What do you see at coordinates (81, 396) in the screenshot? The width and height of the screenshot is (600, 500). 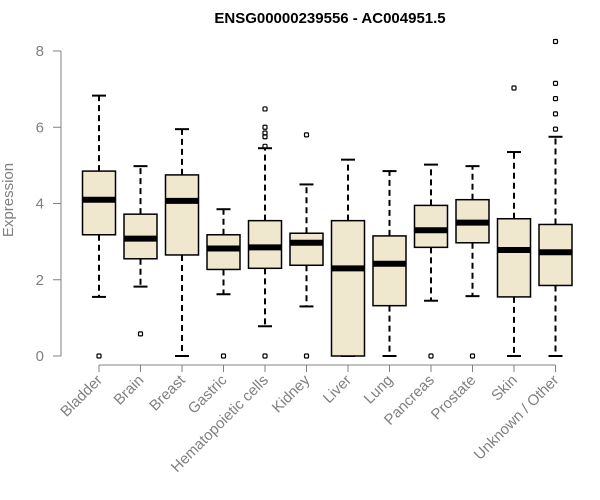 I see `x-tick-label: Bladder` at bounding box center [81, 396].